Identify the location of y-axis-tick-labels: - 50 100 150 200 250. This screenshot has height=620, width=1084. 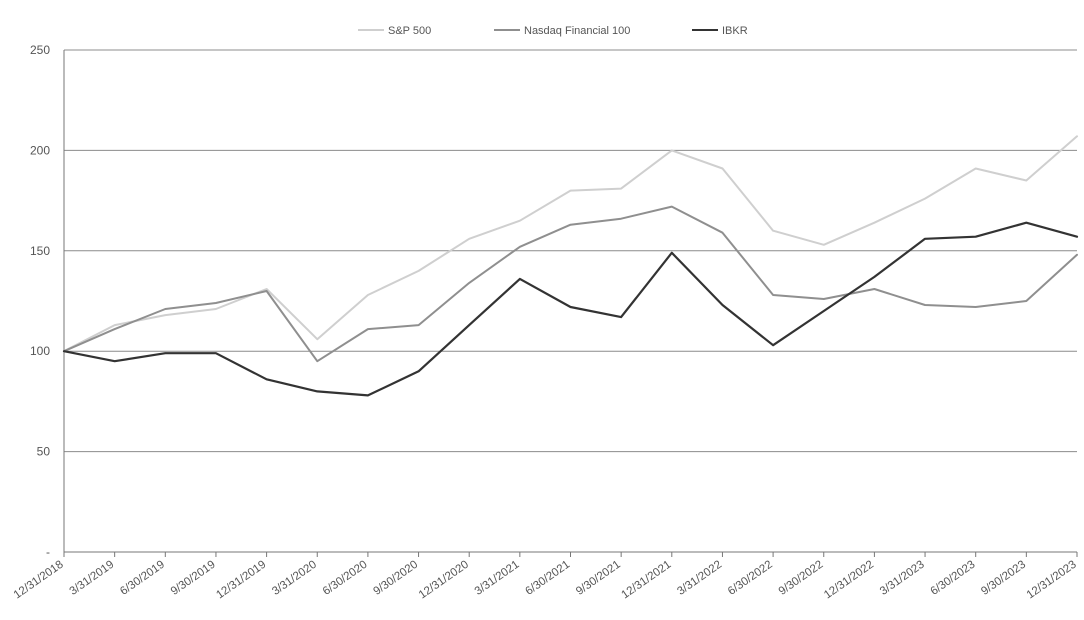
(40, 301).